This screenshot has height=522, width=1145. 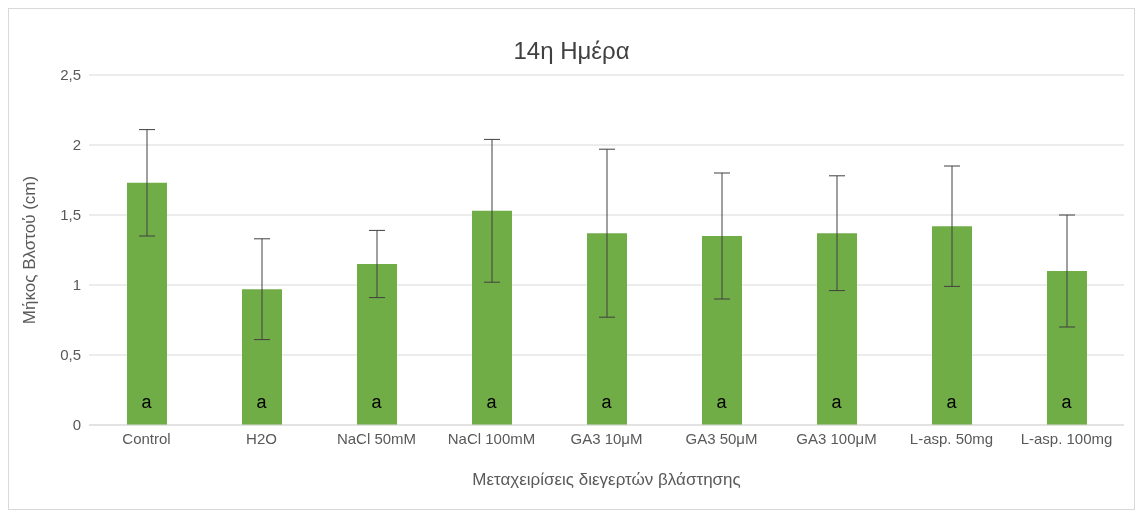 I want to click on y-tick-label: 2, so click(x=76, y=145).